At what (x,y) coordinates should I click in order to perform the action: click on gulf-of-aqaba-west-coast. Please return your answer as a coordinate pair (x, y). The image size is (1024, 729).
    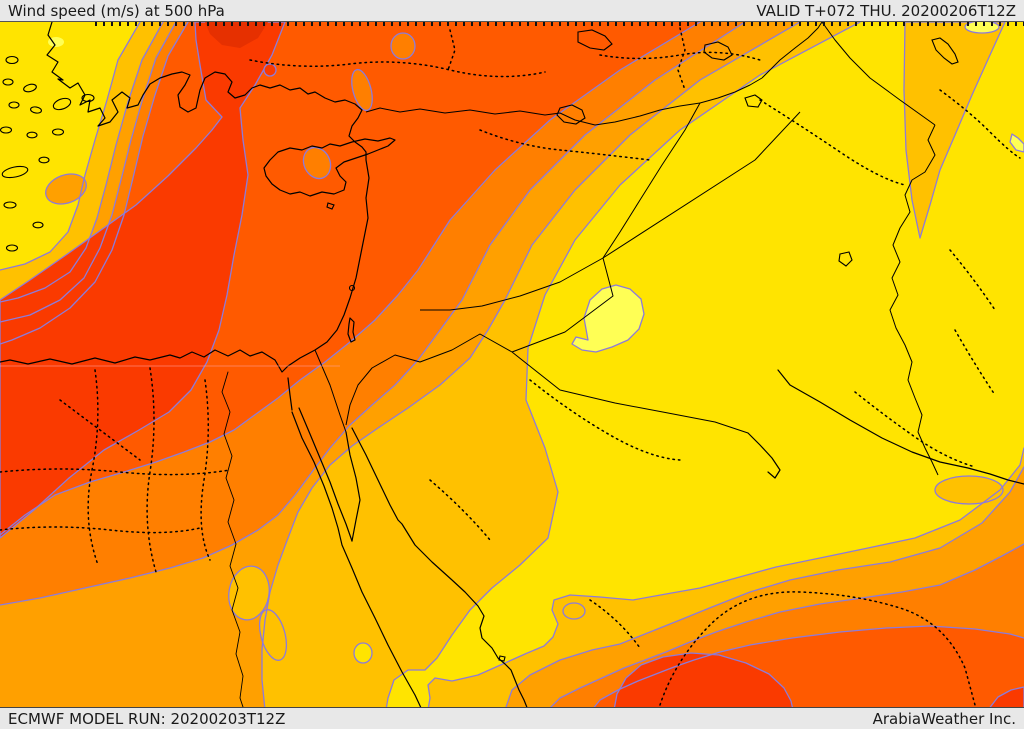
    Looking at the image, I should click on (353, 486).